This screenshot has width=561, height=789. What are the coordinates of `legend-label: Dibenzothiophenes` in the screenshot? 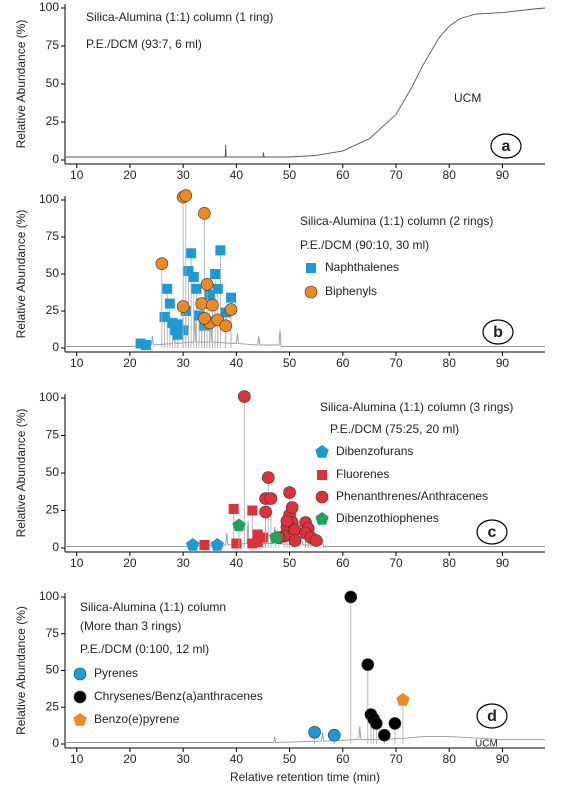 It's located at (387, 518).